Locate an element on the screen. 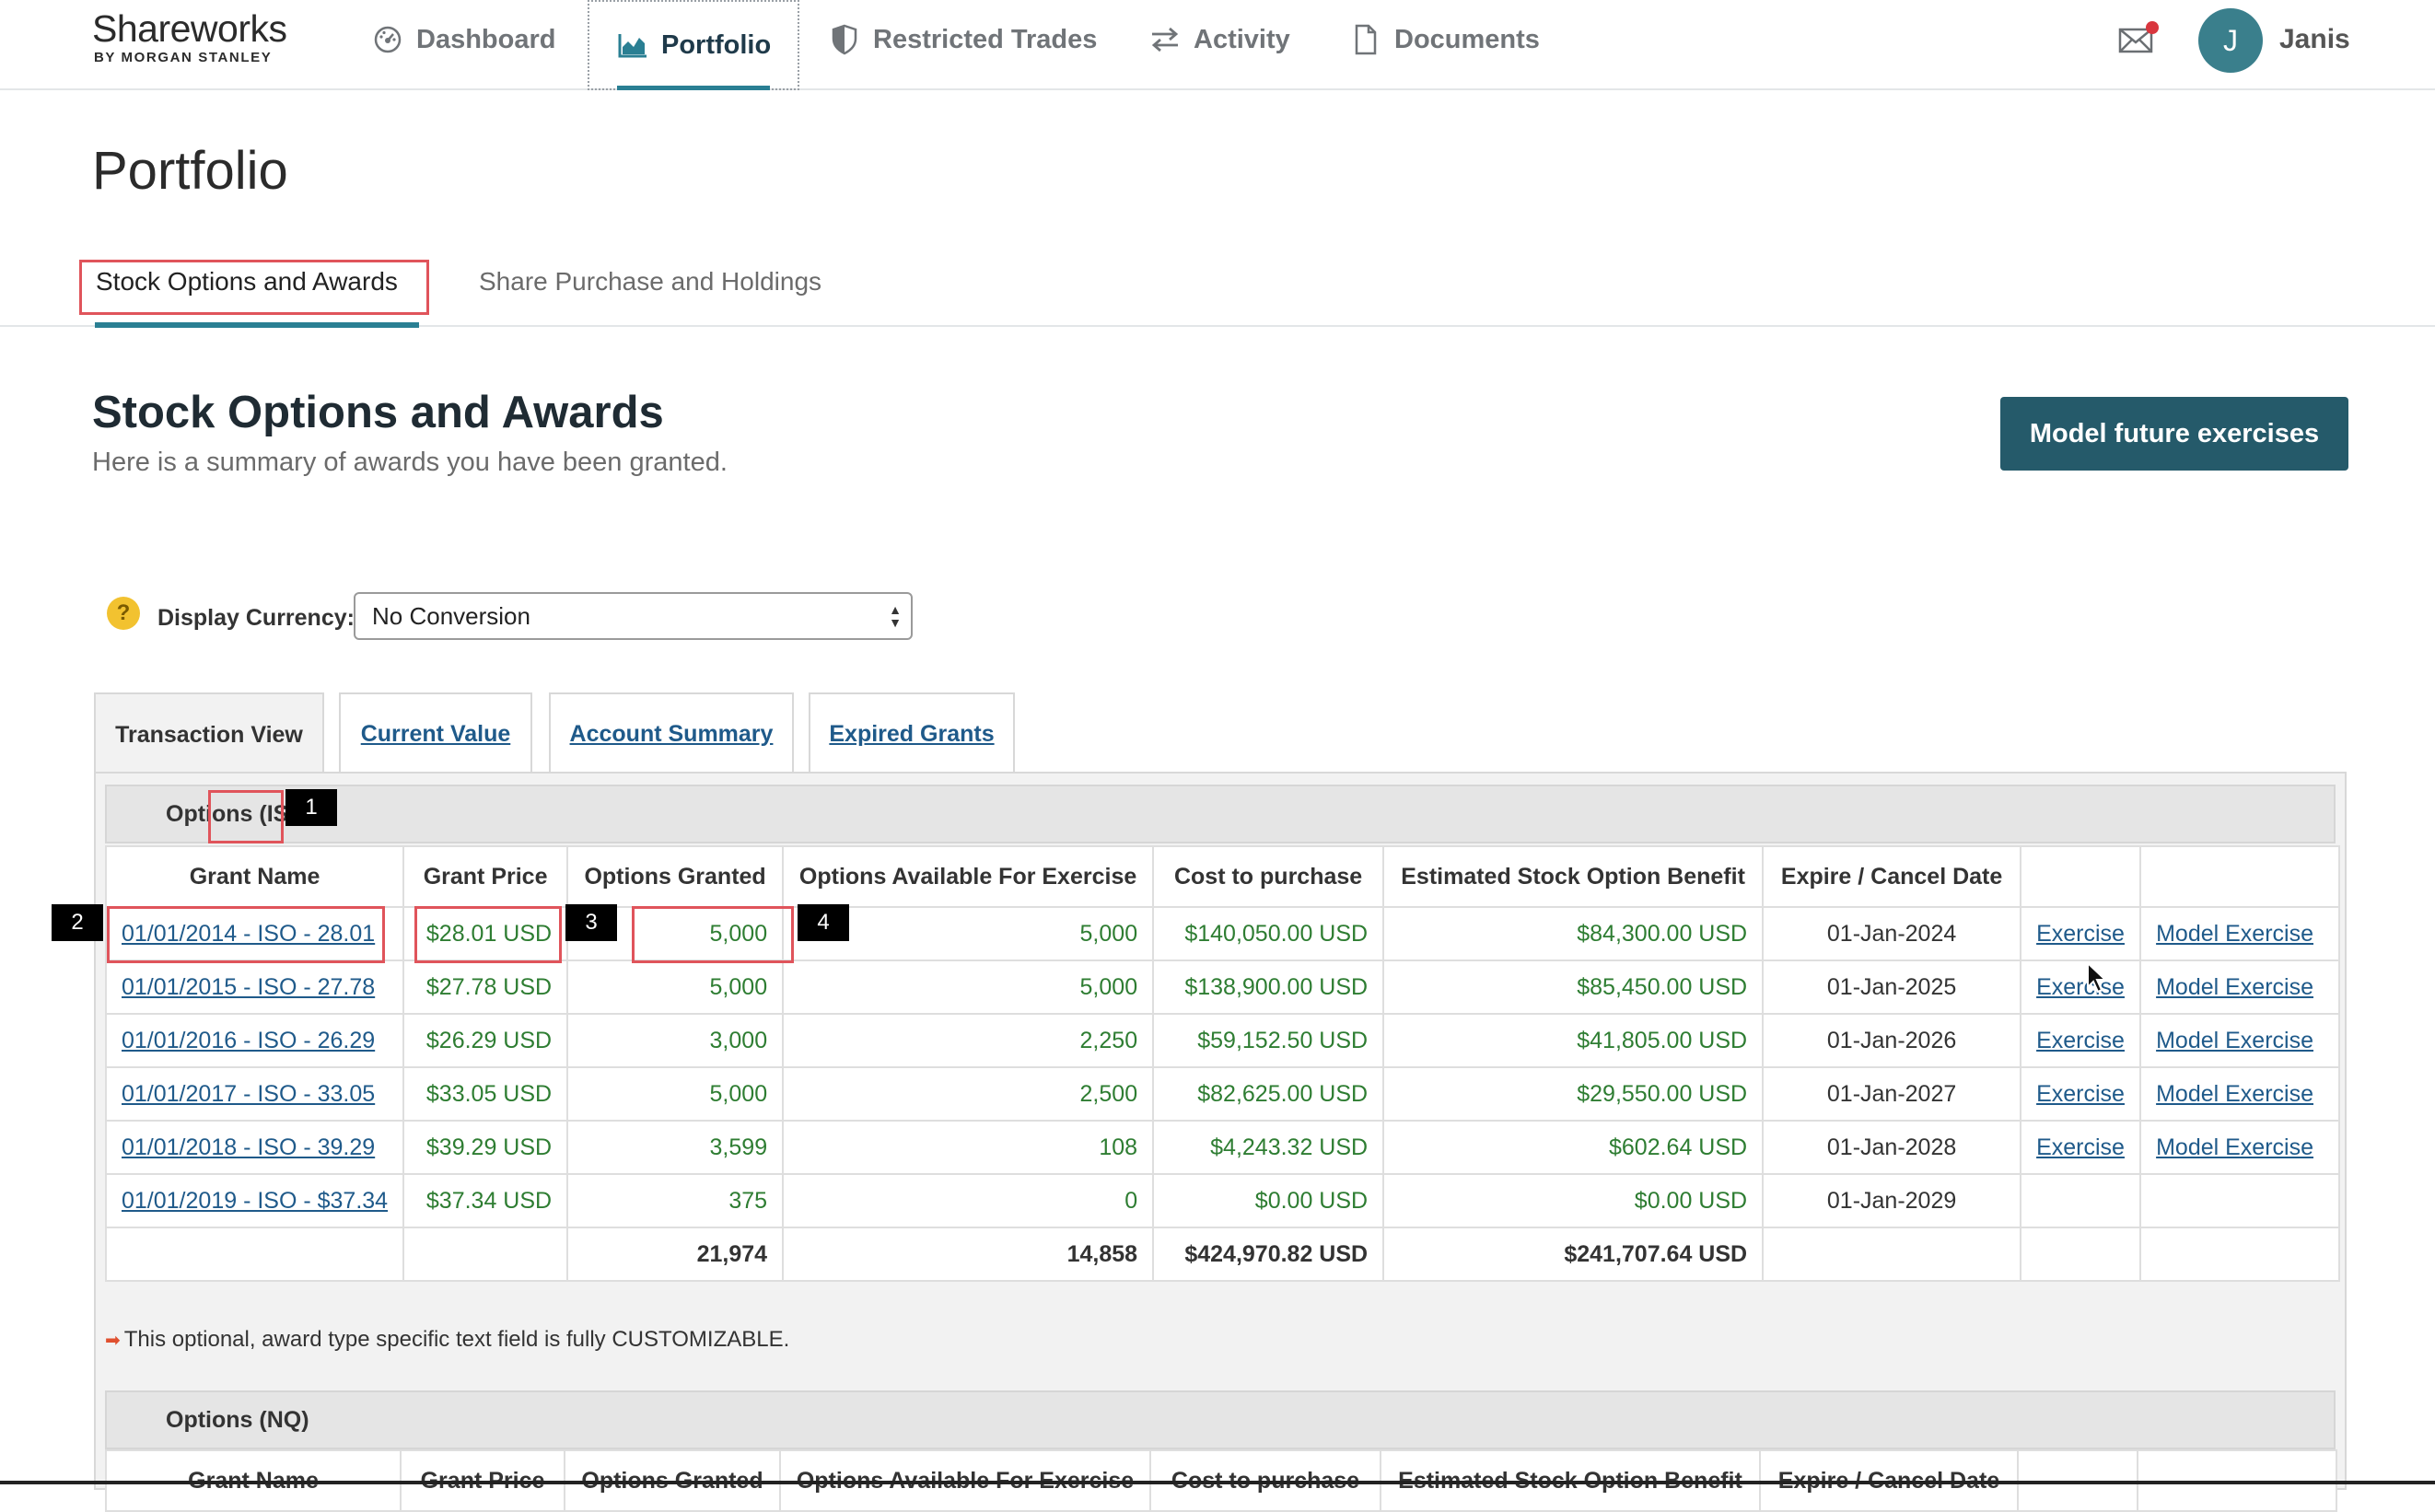  grant-name-link: 01/01/2016 - ISO - 26.29 is located at coordinates (249, 1040).